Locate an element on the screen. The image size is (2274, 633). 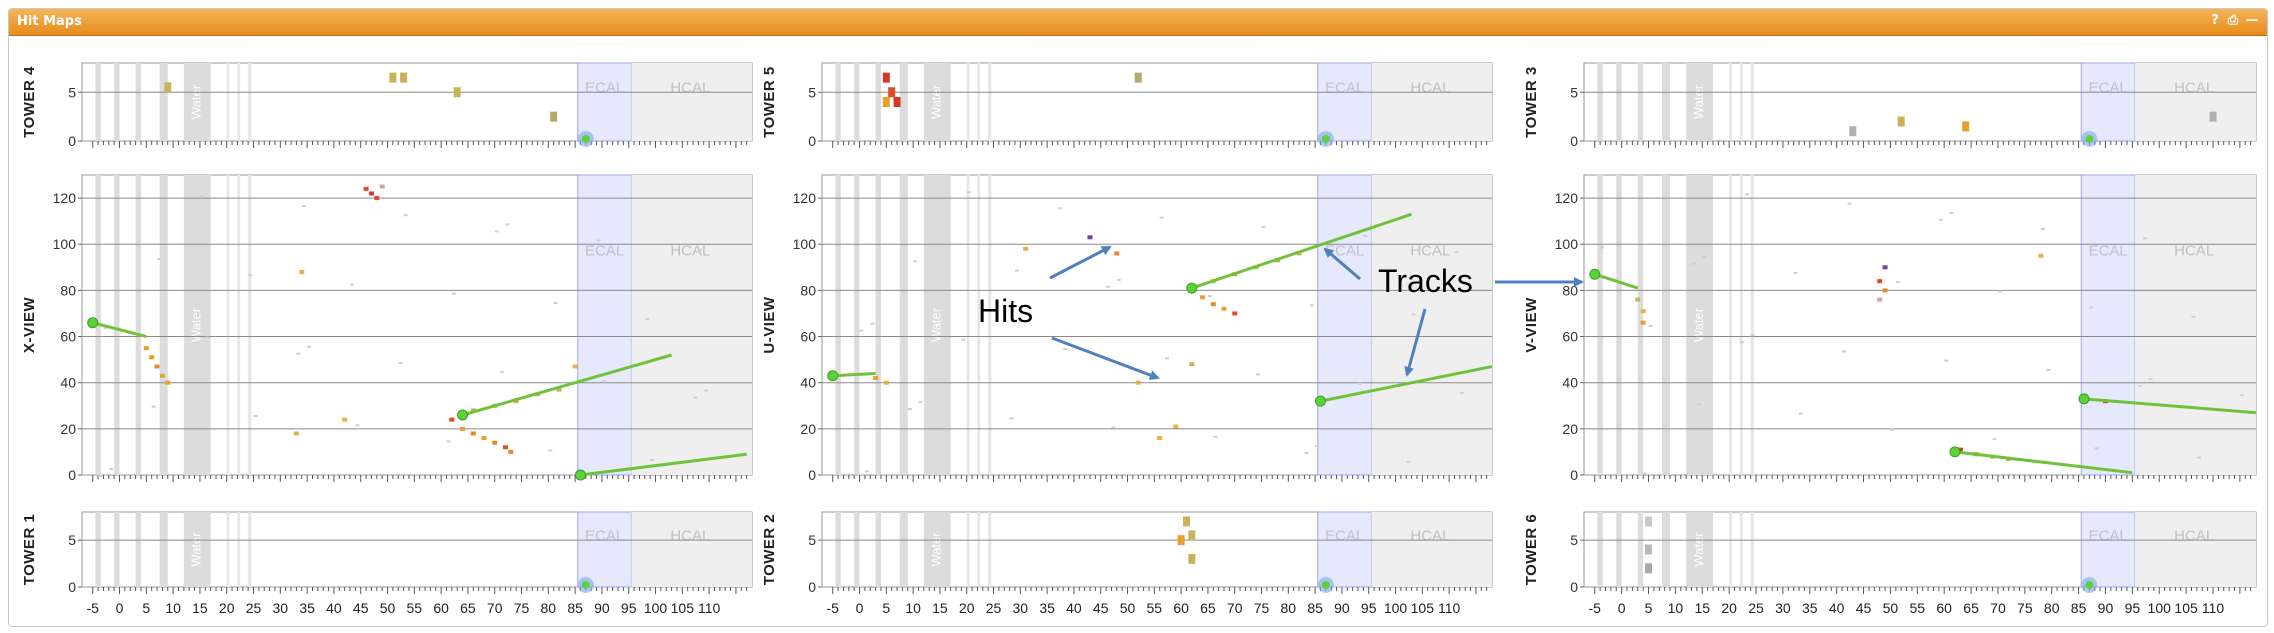
y-tick-label: 80 is located at coordinates (68, 290).